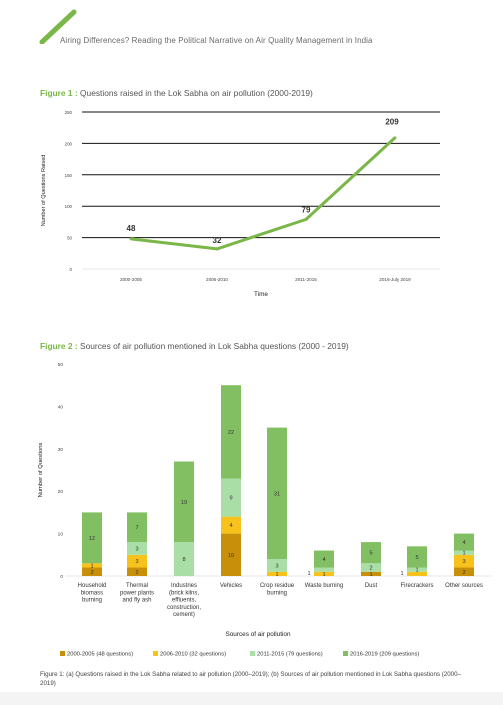 The height and width of the screenshot is (705, 503). I want to click on x-tick-label: Waste burning, so click(324, 586).